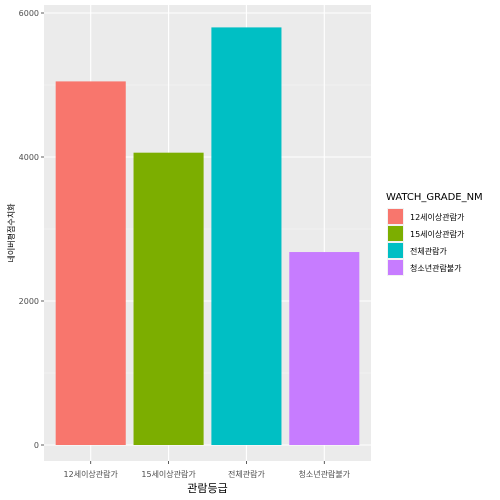 This screenshot has width=500, height=500. What do you see at coordinates (207, 488) in the screenshot?
I see `x-axis-title: 관람등급` at bounding box center [207, 488].